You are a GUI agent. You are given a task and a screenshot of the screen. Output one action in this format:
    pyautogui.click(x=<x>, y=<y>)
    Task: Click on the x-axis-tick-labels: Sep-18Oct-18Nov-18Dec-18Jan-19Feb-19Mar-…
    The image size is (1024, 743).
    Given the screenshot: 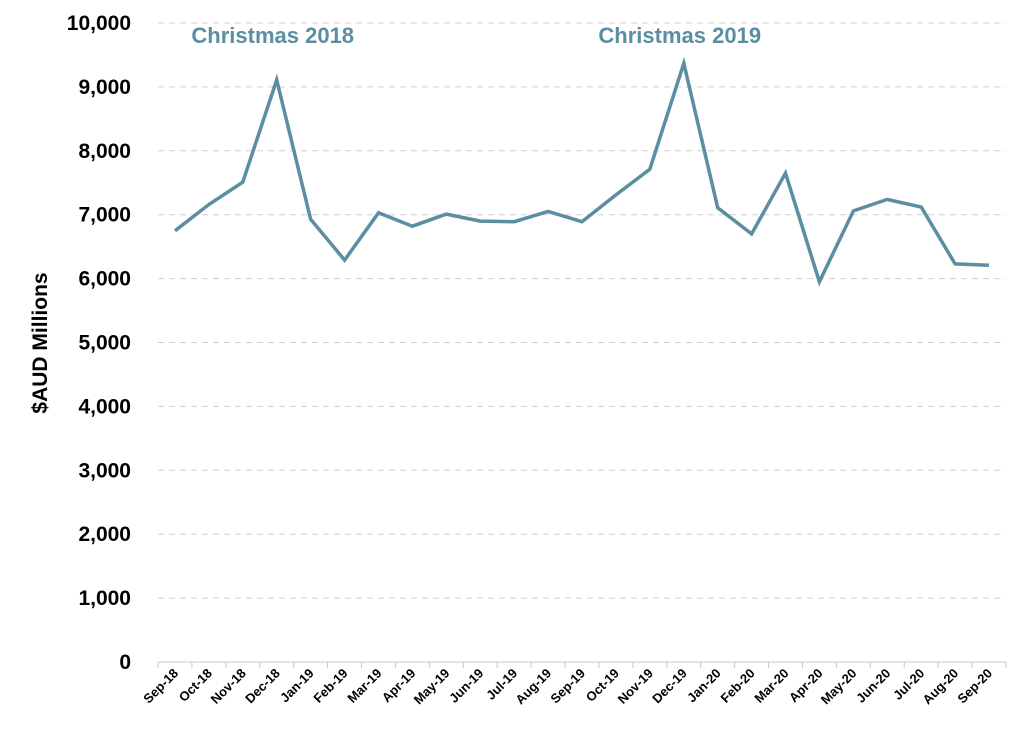 What is the action you would take?
    pyautogui.click(x=567, y=687)
    